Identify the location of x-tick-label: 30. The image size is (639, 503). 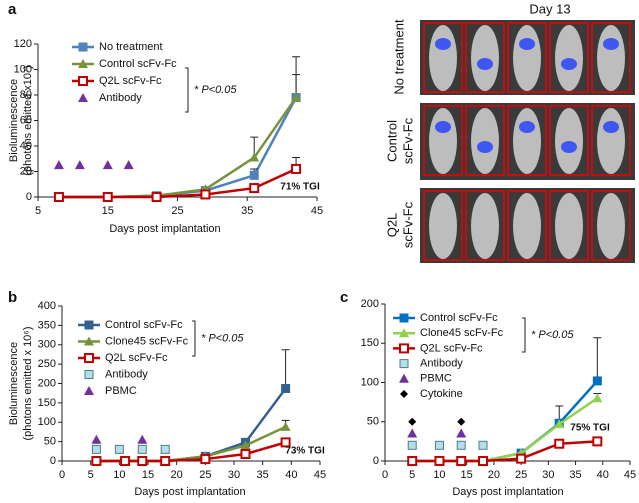
(234, 475).